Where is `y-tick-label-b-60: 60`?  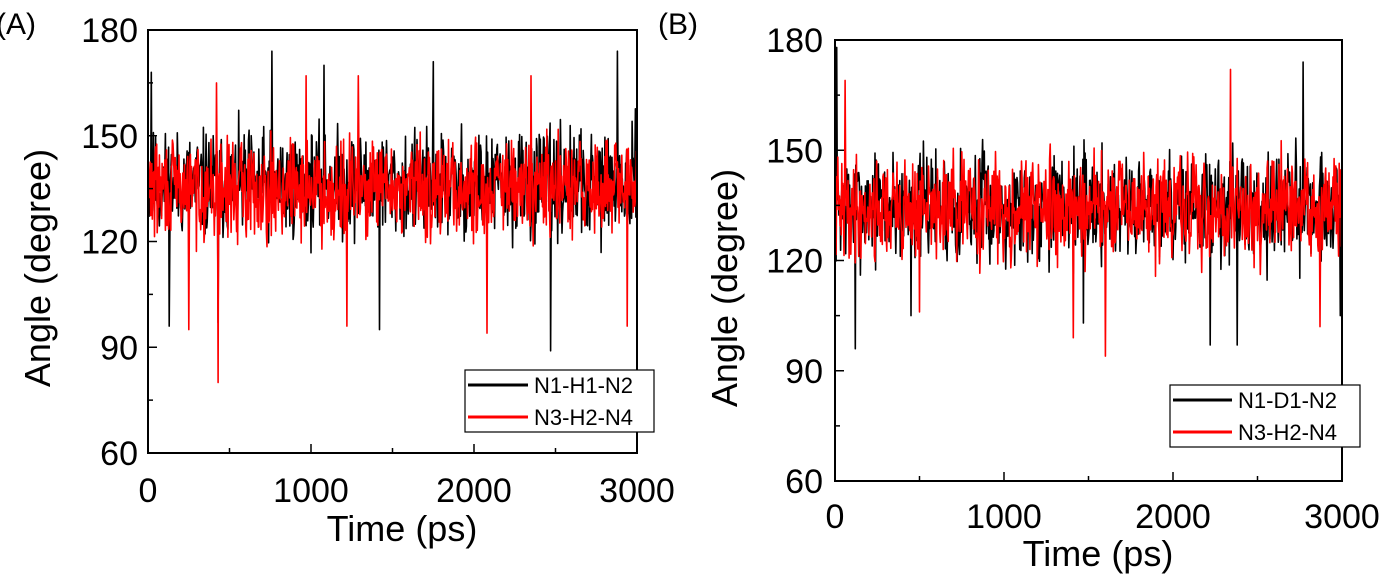
y-tick-label-b-60: 60 is located at coordinates (804, 482).